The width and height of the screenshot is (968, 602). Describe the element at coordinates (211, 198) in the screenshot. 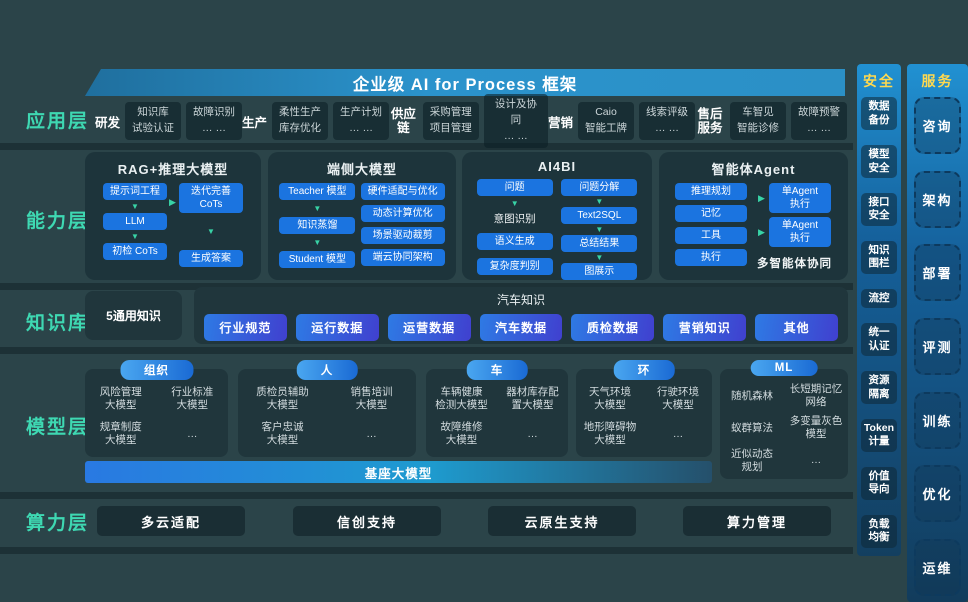

I see `flow-step: 迭代完善 CoTs` at that location.